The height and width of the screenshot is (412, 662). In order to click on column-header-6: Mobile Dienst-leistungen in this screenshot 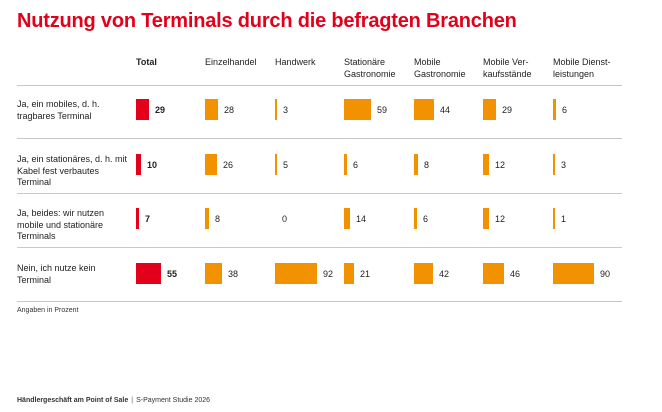, I will do `click(582, 68)`.